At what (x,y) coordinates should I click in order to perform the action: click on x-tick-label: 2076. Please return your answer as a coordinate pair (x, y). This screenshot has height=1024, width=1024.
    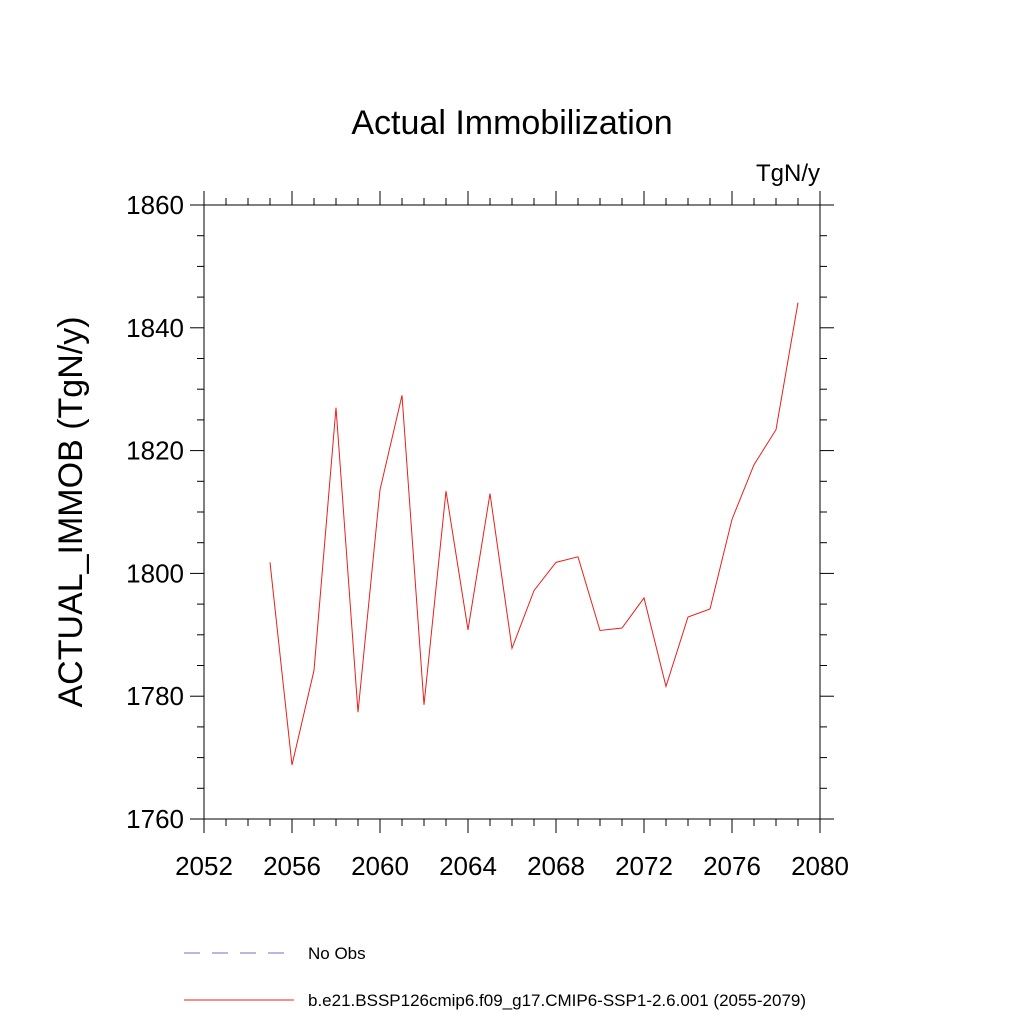
    Looking at the image, I should click on (732, 866).